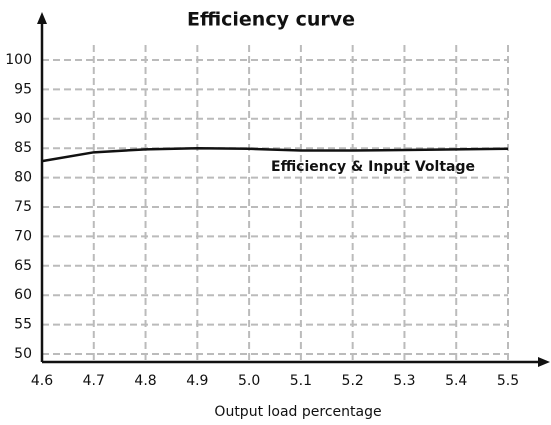  I want to click on x-tick-label: 4.9, so click(197, 381).